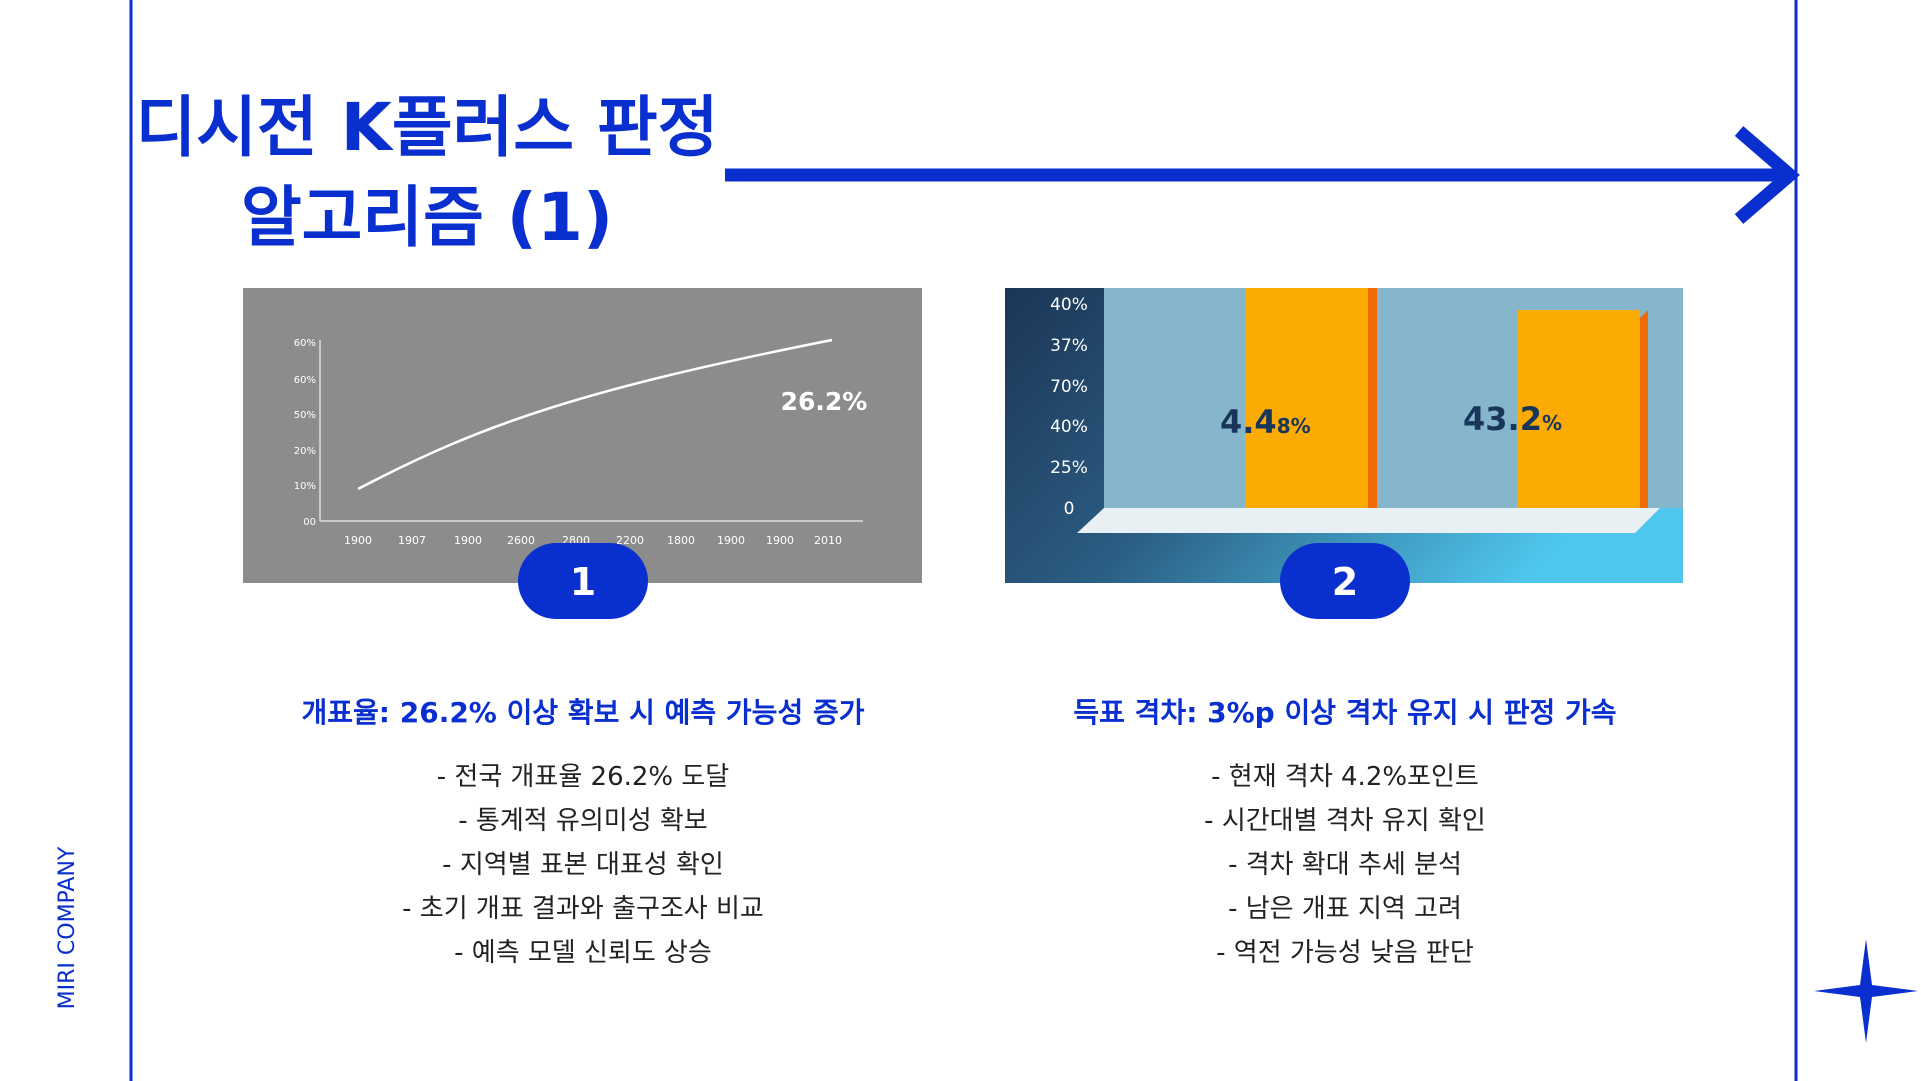 This screenshot has width=1921, height=1081. I want to click on bullet: - 격차 확대 추세 분석, so click(1345, 865).